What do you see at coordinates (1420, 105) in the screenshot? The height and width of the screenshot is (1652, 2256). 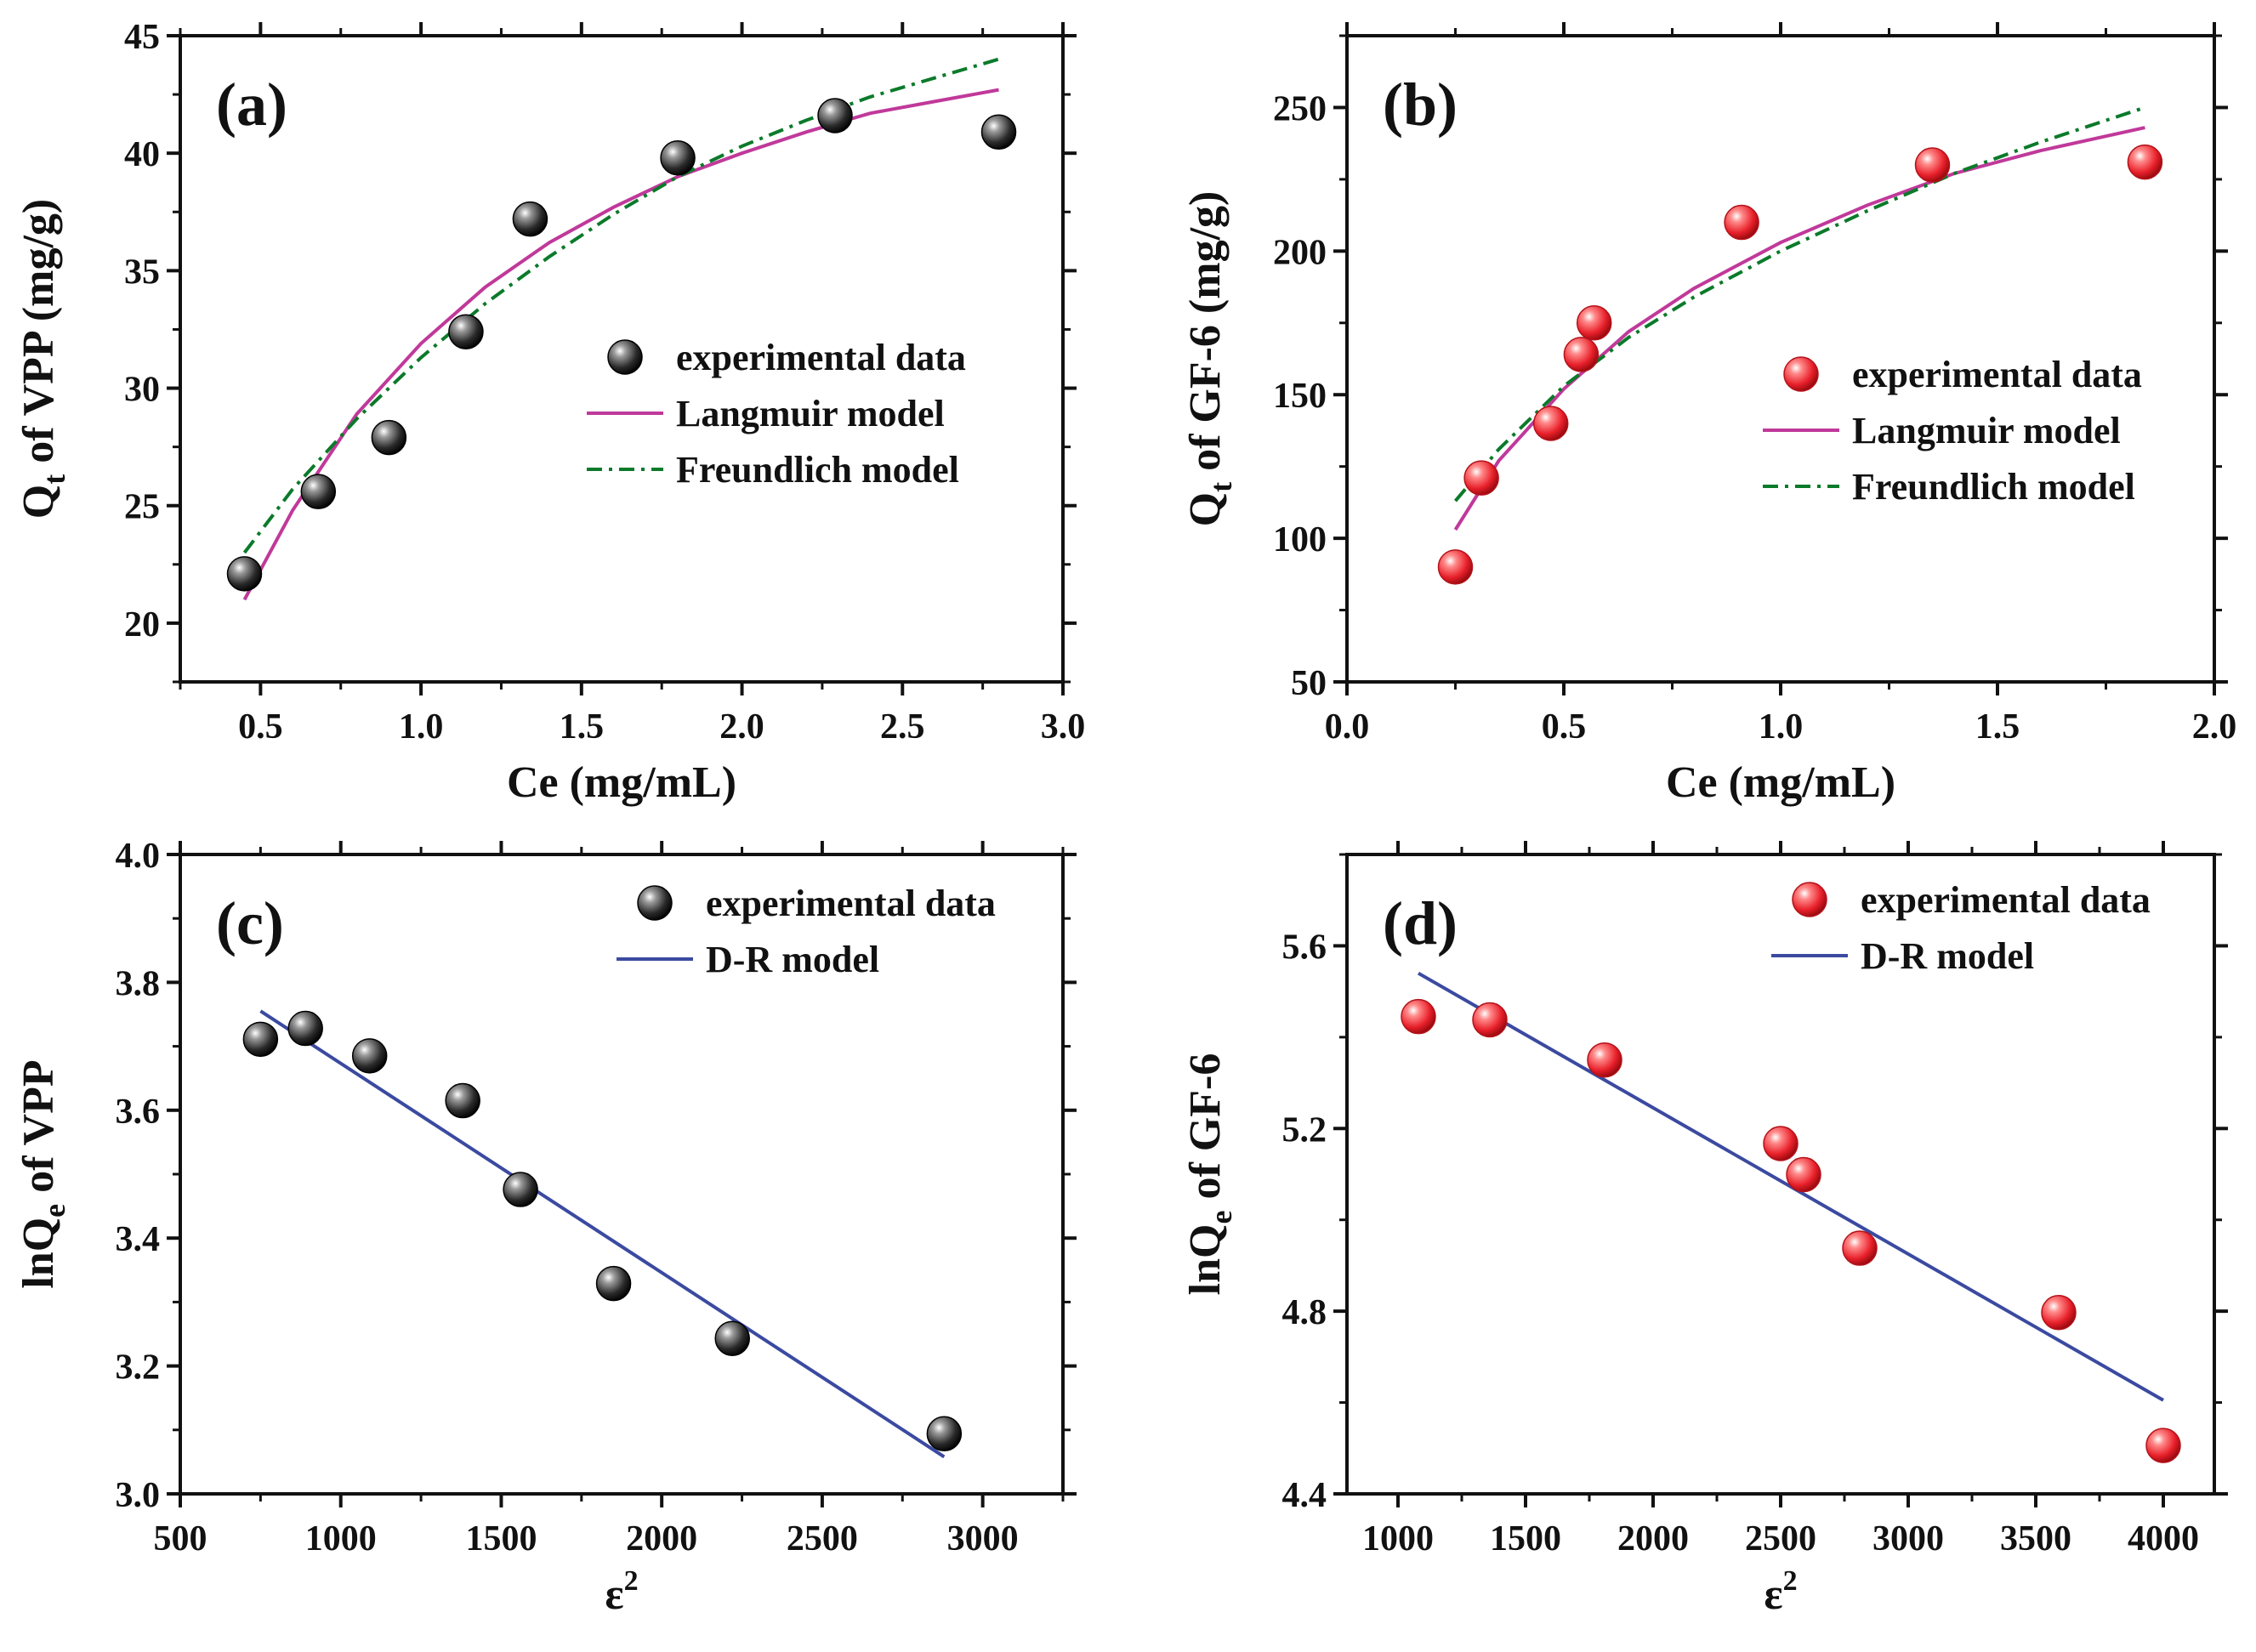 I see `panel-label: (b)` at bounding box center [1420, 105].